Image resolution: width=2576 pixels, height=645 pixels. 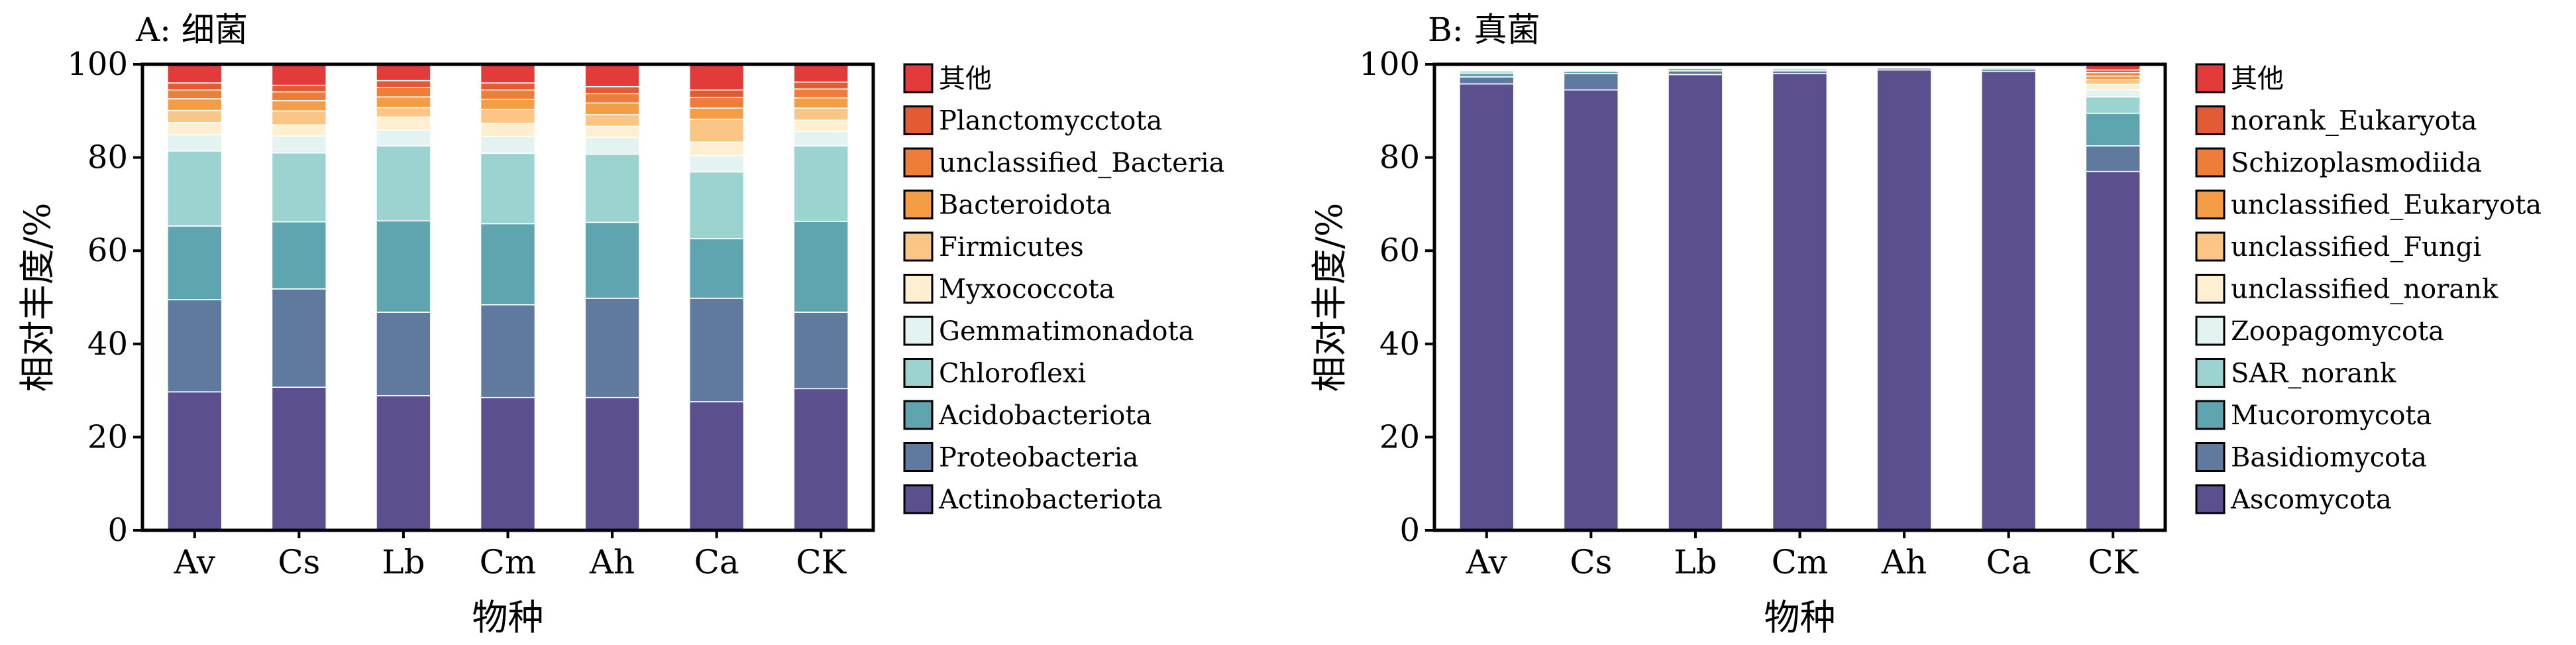 What do you see at coordinates (1329, 298) in the screenshot?
I see `y-axis-label: 相对丰度/%` at bounding box center [1329, 298].